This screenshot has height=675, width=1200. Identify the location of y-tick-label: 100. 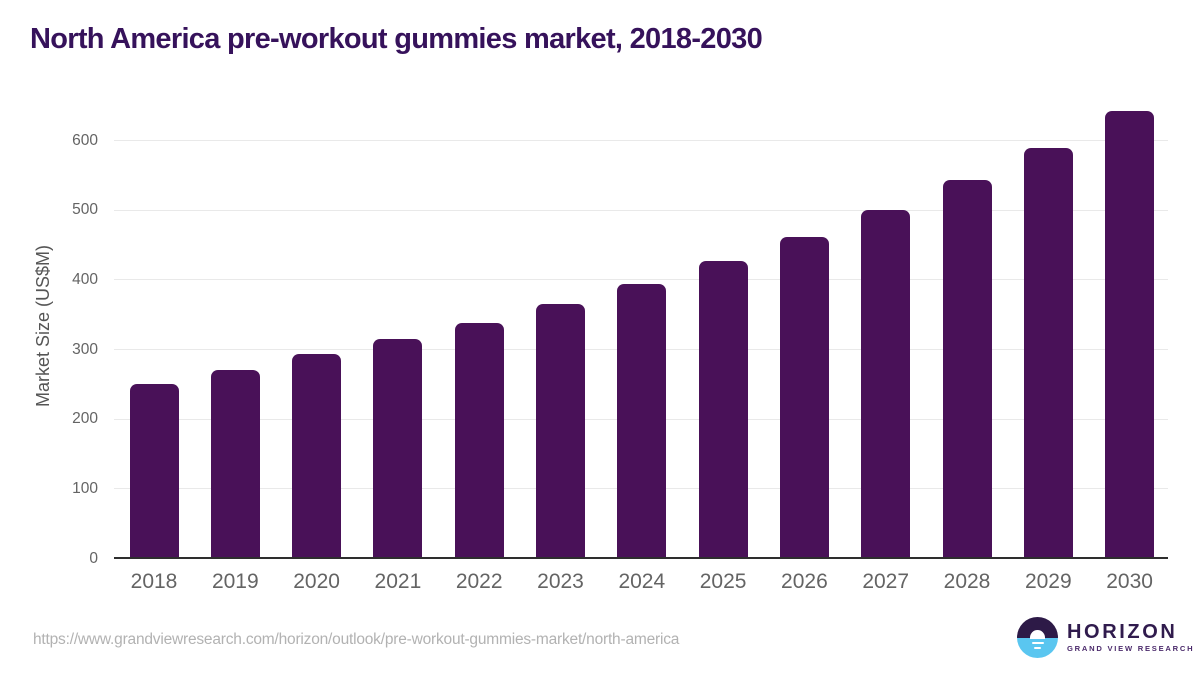
(85, 488).